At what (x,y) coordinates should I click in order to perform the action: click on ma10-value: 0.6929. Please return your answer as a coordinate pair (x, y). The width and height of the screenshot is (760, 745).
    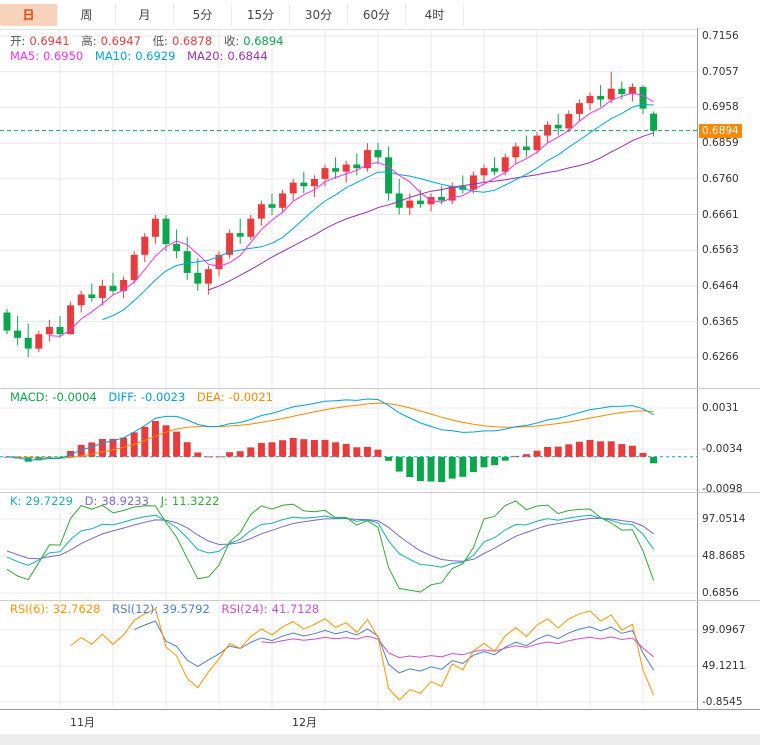
    Looking at the image, I should click on (155, 56).